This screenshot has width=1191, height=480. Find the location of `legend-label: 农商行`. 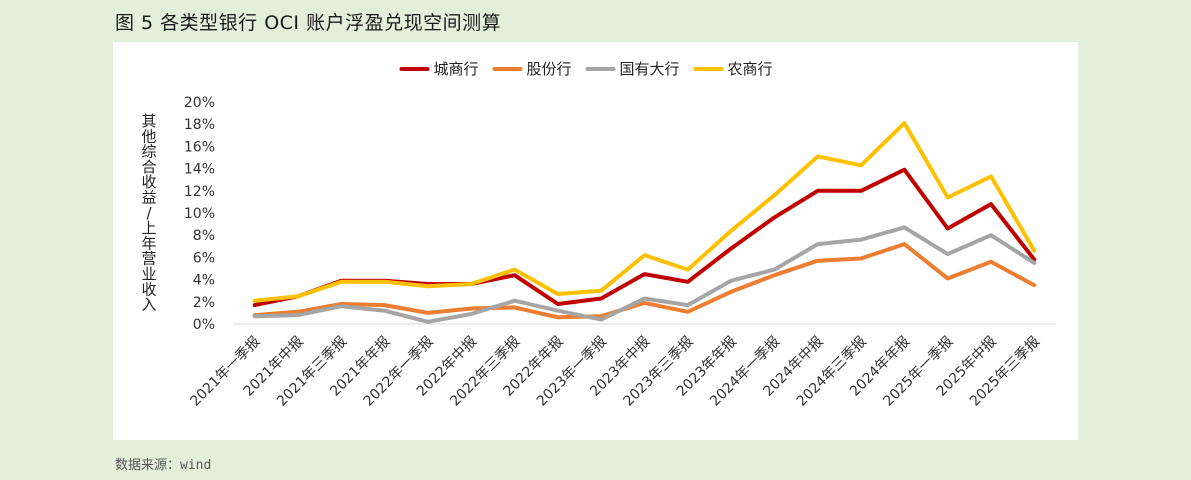

legend-label: 农商行 is located at coordinates (750, 69).